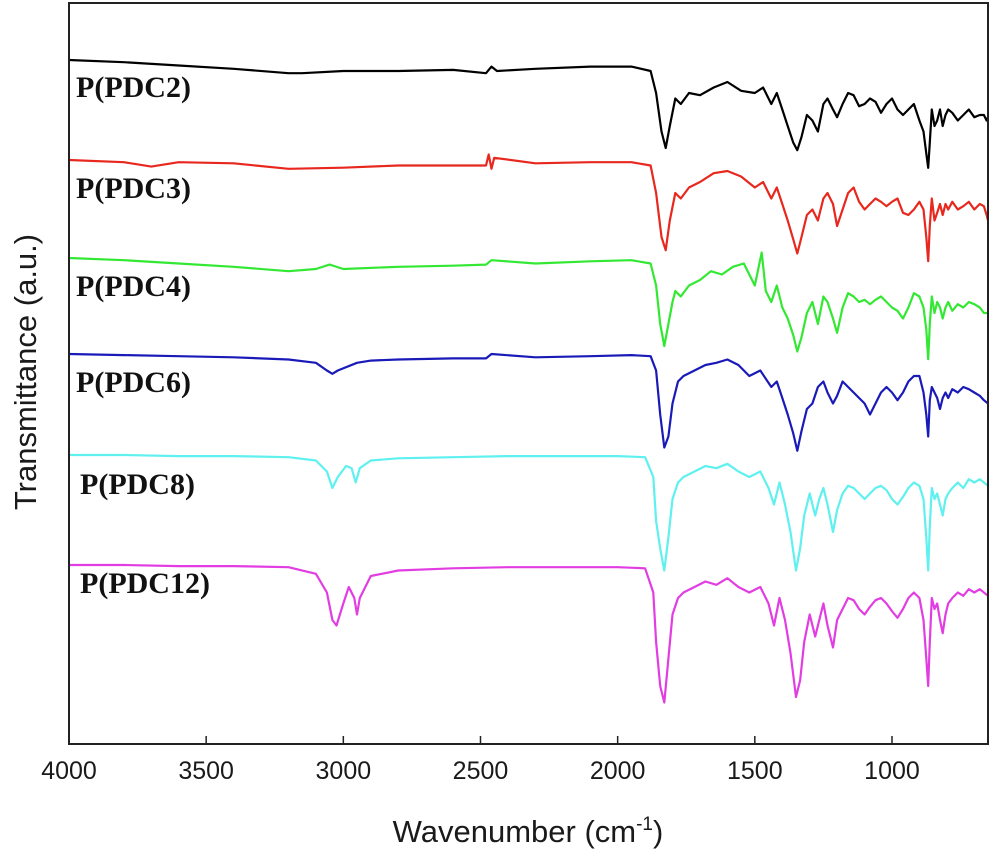 This screenshot has width=1000, height=860. Describe the element at coordinates (481, 771) in the screenshot. I see `x-tick-label: 2500` at that location.